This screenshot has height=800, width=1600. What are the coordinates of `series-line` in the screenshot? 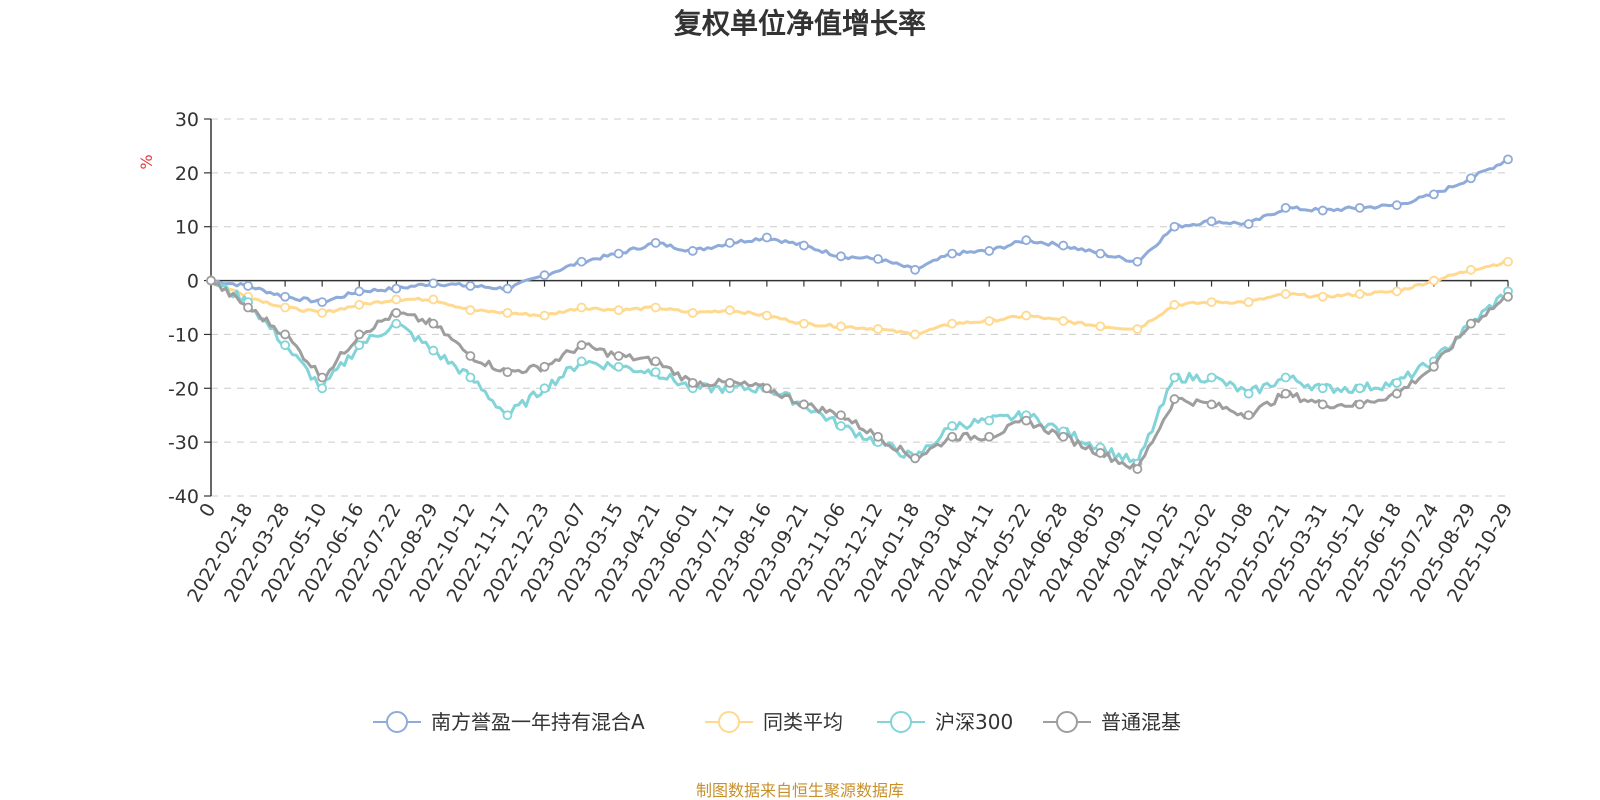 It's located at (859, 231).